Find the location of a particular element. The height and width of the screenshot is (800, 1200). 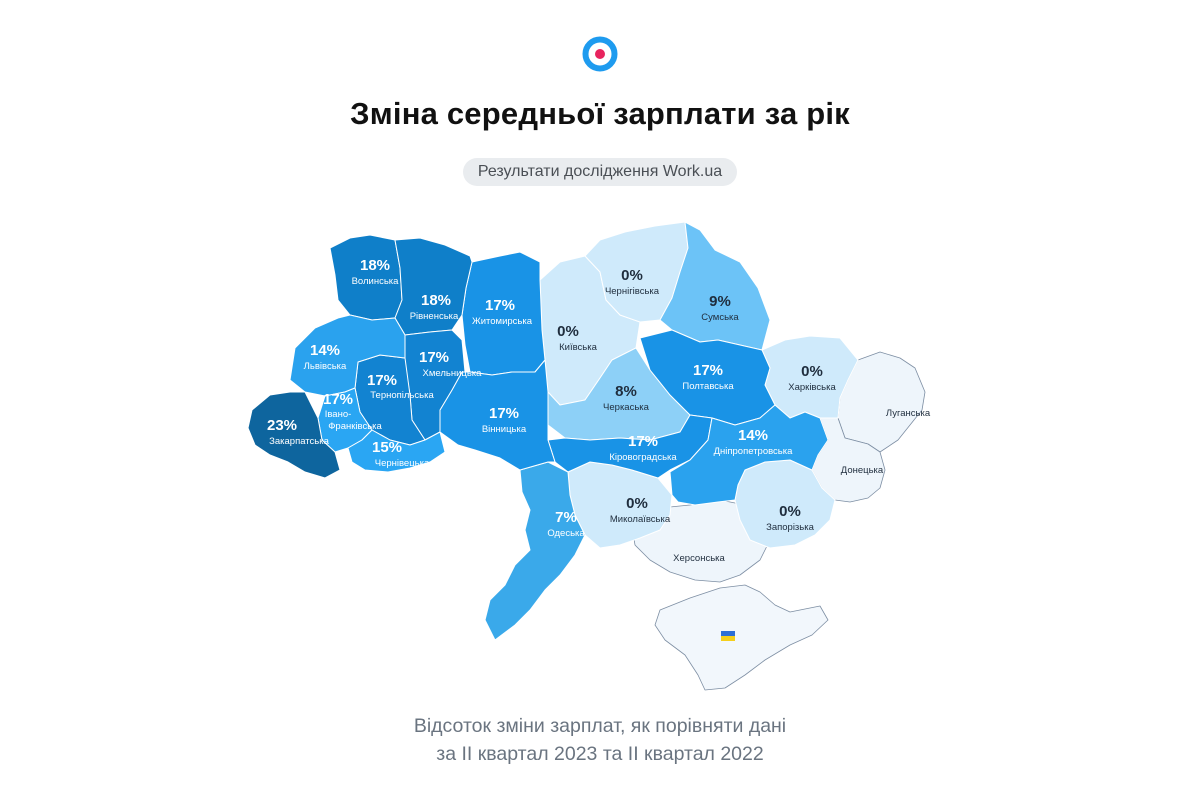

label-cherkaska: 8% Черкаська is located at coordinates (626, 398).